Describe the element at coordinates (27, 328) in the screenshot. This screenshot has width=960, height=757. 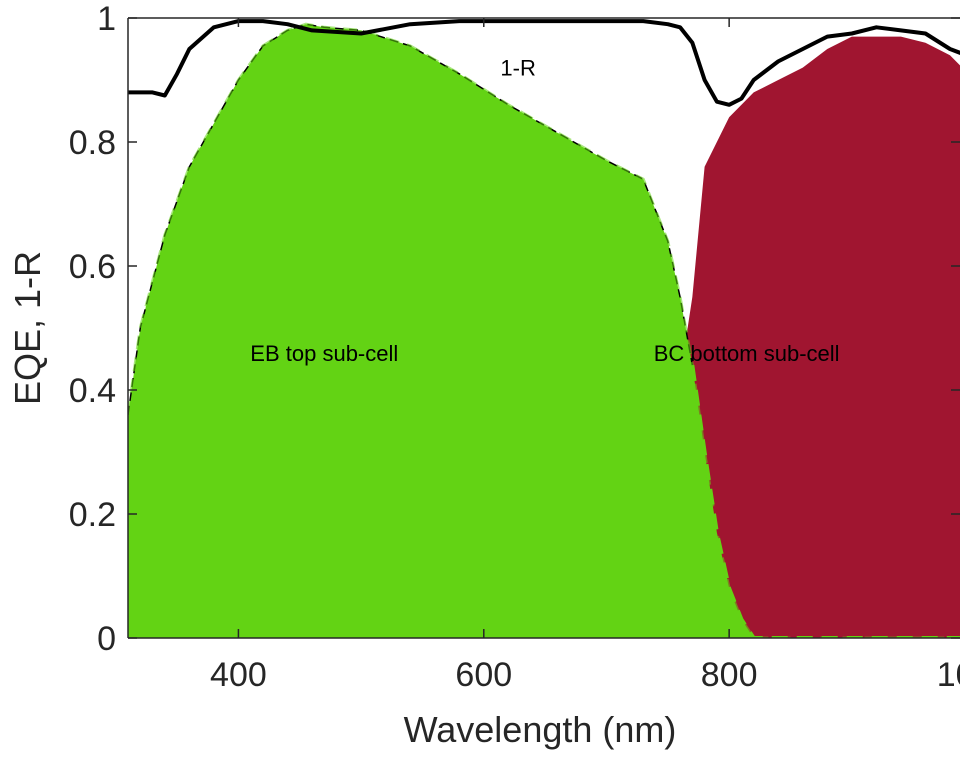
I see `y-axis-title: EQE, 1-R` at that location.